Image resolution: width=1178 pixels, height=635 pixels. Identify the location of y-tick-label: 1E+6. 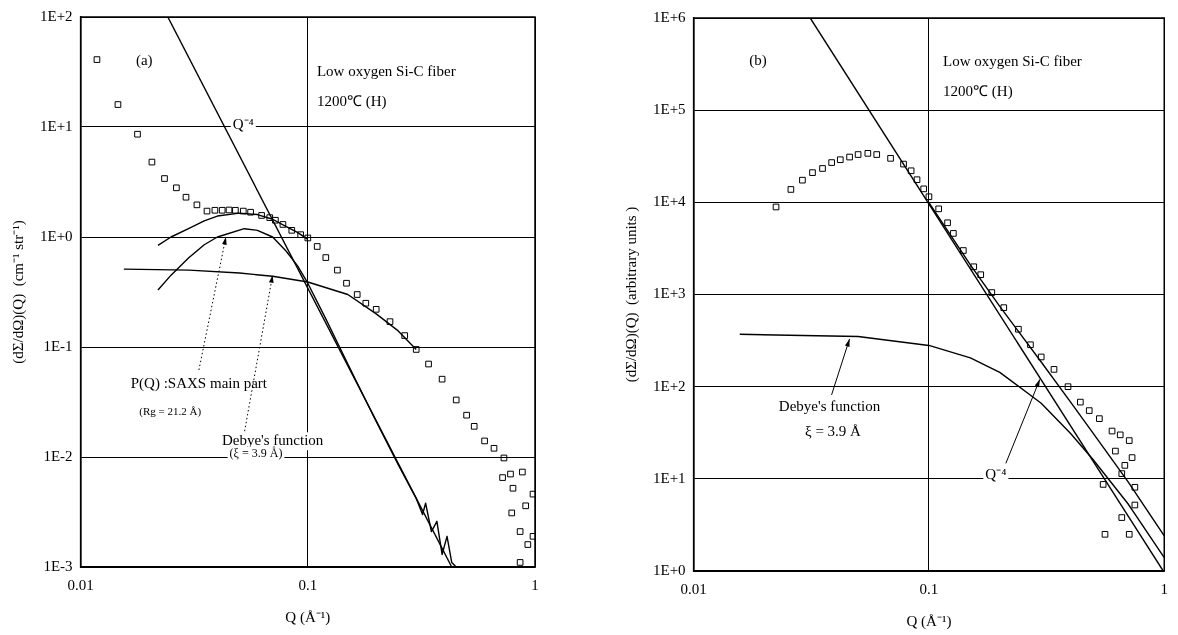
(670, 16).